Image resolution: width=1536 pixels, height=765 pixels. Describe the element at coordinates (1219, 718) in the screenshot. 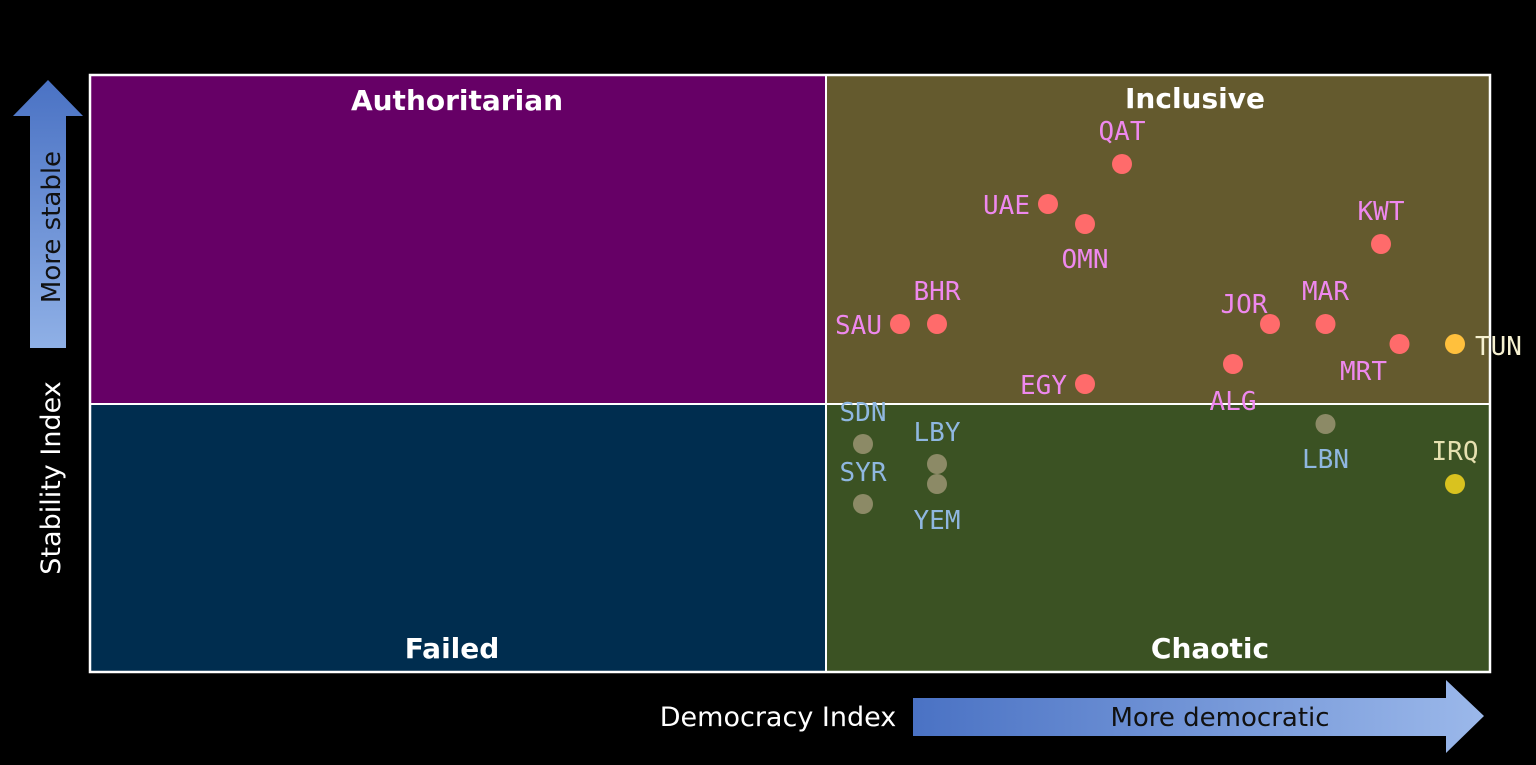

I see `x-arrow-label: More democratic` at that location.